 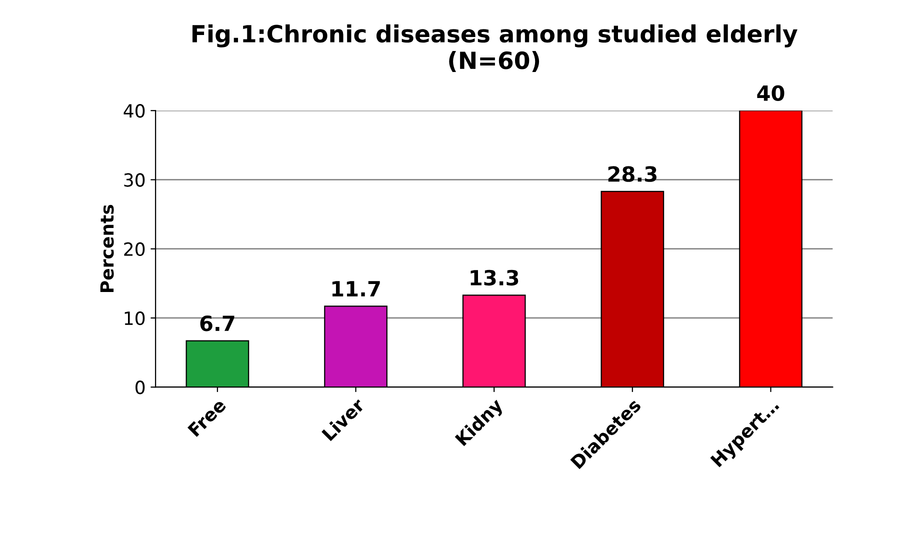 I want to click on y-tick-label: 20, so click(x=134, y=249).